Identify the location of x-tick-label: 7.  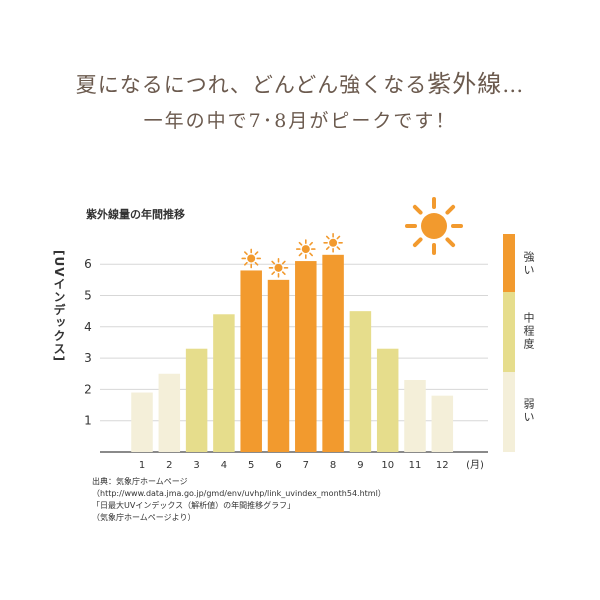
(306, 465).